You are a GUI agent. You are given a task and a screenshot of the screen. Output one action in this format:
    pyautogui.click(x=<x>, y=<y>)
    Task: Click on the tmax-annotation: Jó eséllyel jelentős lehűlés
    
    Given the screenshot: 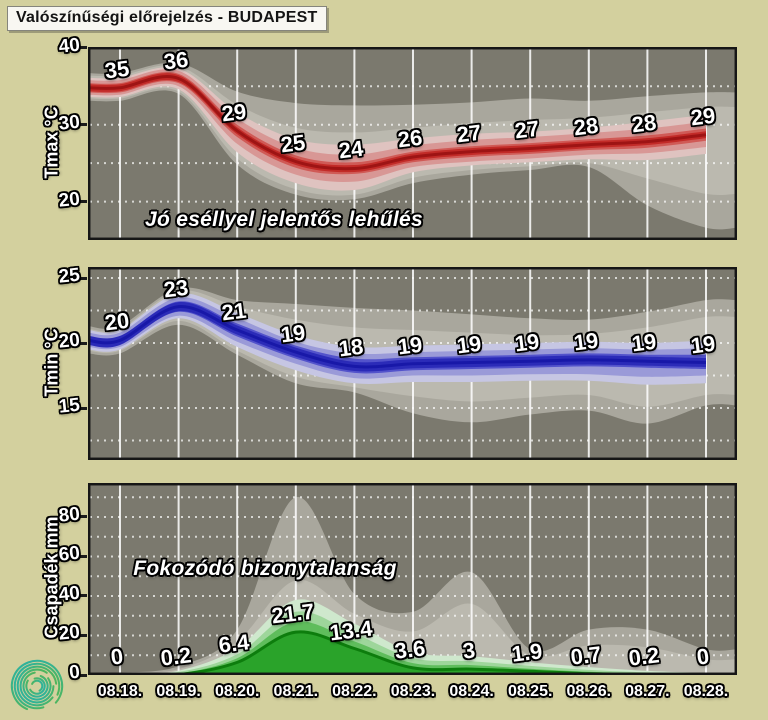 What is the action you would take?
    pyautogui.click(x=284, y=219)
    